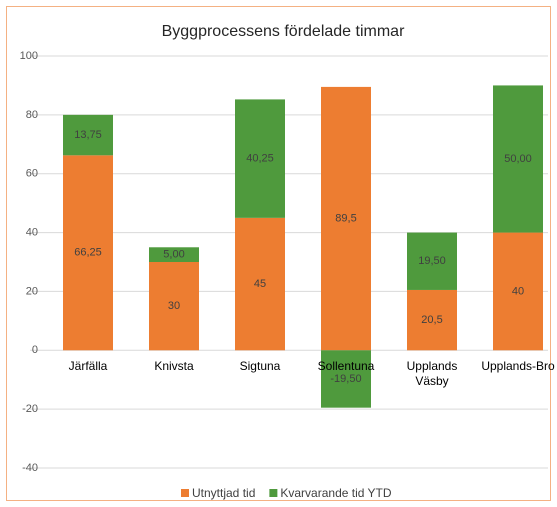 This screenshot has width=557, height=507. Describe the element at coordinates (30, 468) in the screenshot. I see `y-tick-label: -40` at that location.